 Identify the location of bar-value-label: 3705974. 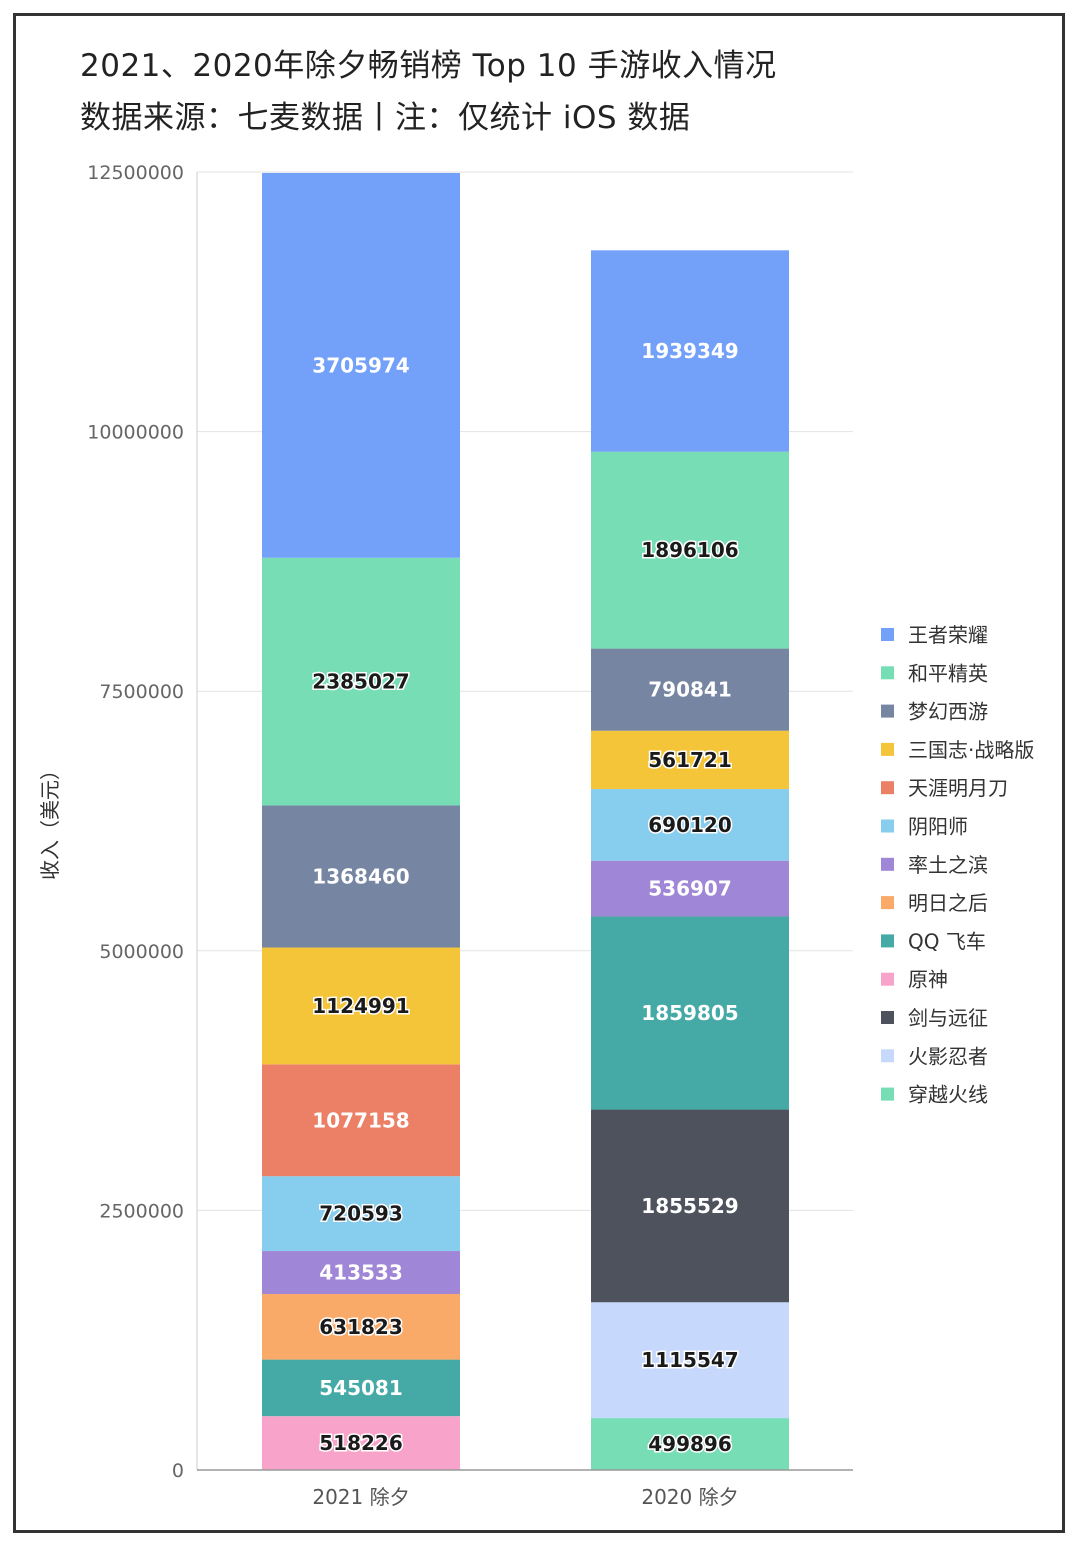
(360, 365).